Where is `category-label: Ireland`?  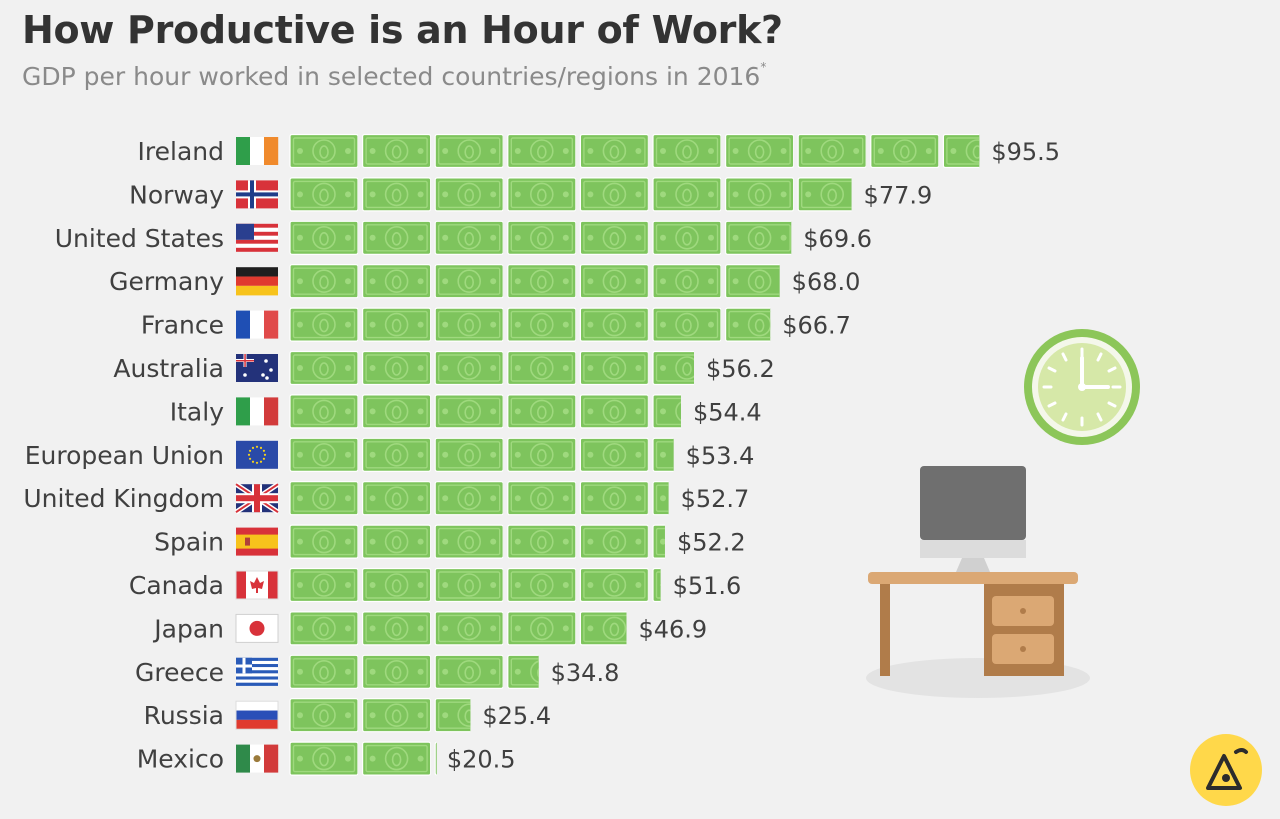 category-label: Ireland is located at coordinates (181, 151).